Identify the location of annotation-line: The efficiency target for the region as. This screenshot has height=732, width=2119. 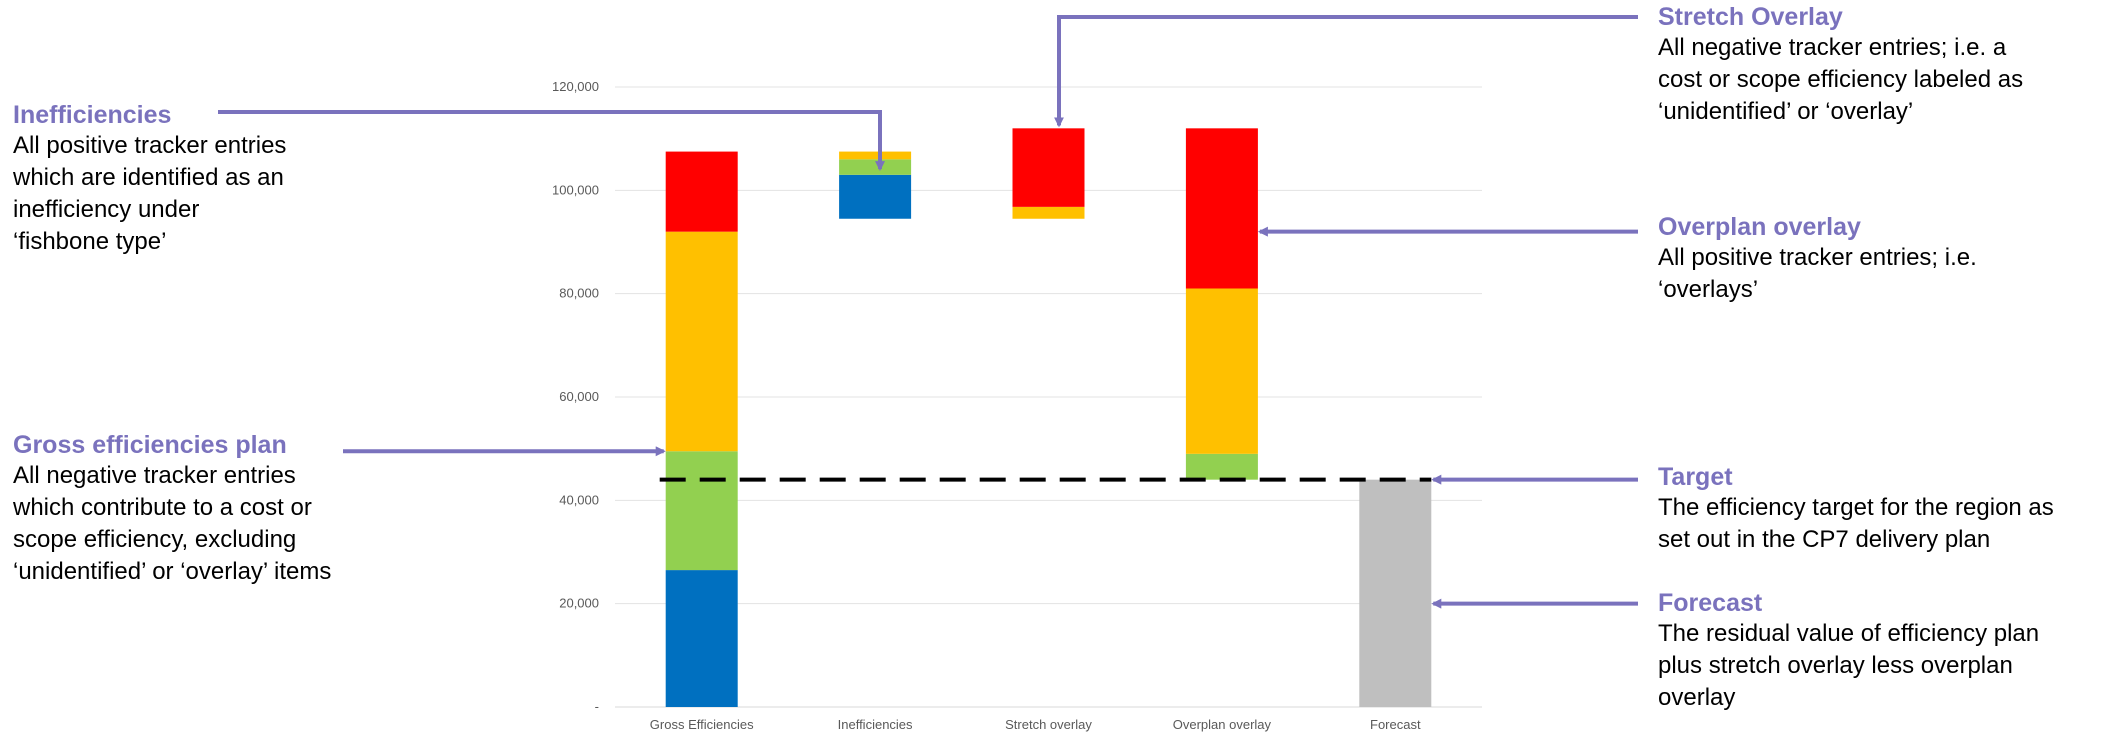
(1856, 507).